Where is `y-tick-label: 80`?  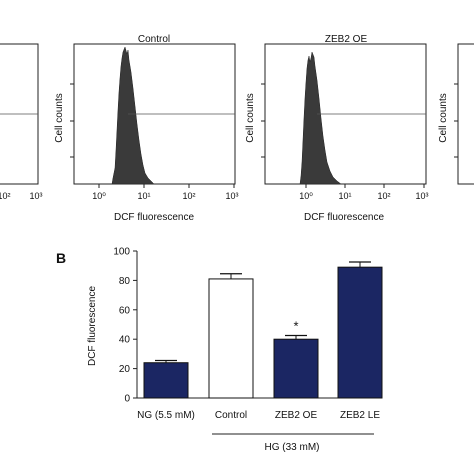 y-tick-label: 80 is located at coordinates (125, 281).